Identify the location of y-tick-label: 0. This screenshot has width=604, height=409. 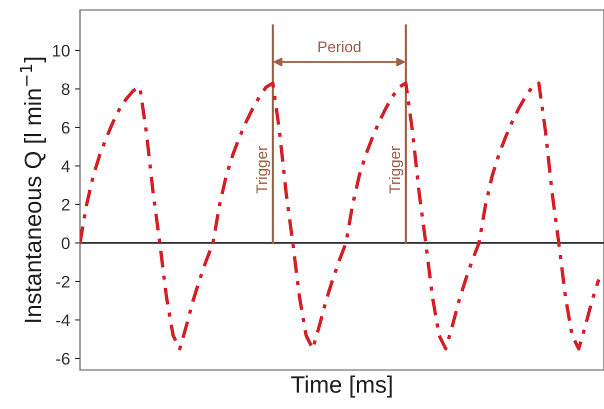
(66, 243).